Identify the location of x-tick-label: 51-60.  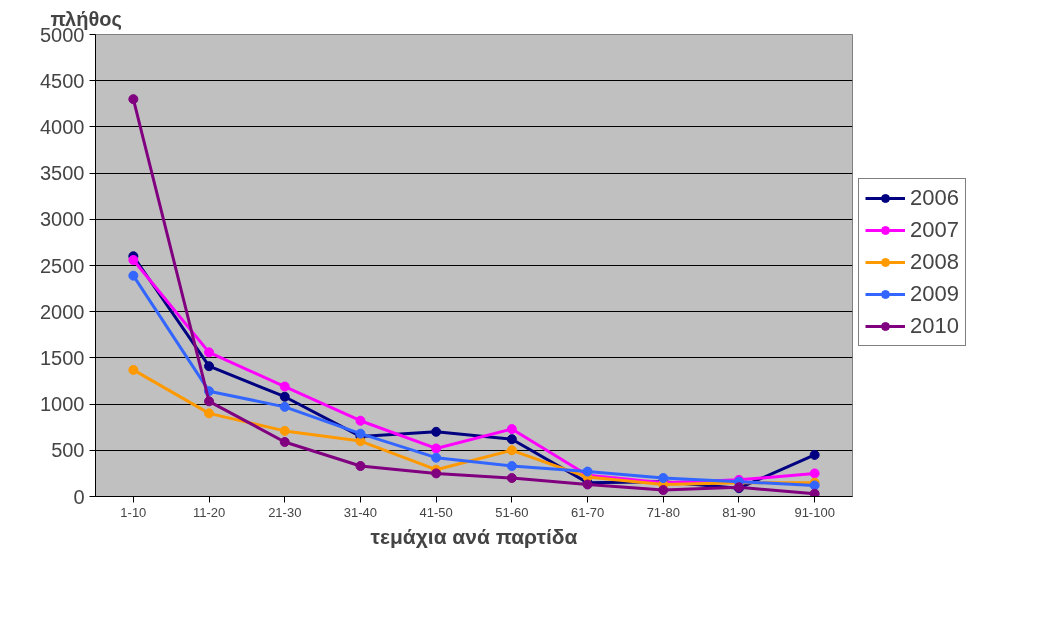
(512, 512).